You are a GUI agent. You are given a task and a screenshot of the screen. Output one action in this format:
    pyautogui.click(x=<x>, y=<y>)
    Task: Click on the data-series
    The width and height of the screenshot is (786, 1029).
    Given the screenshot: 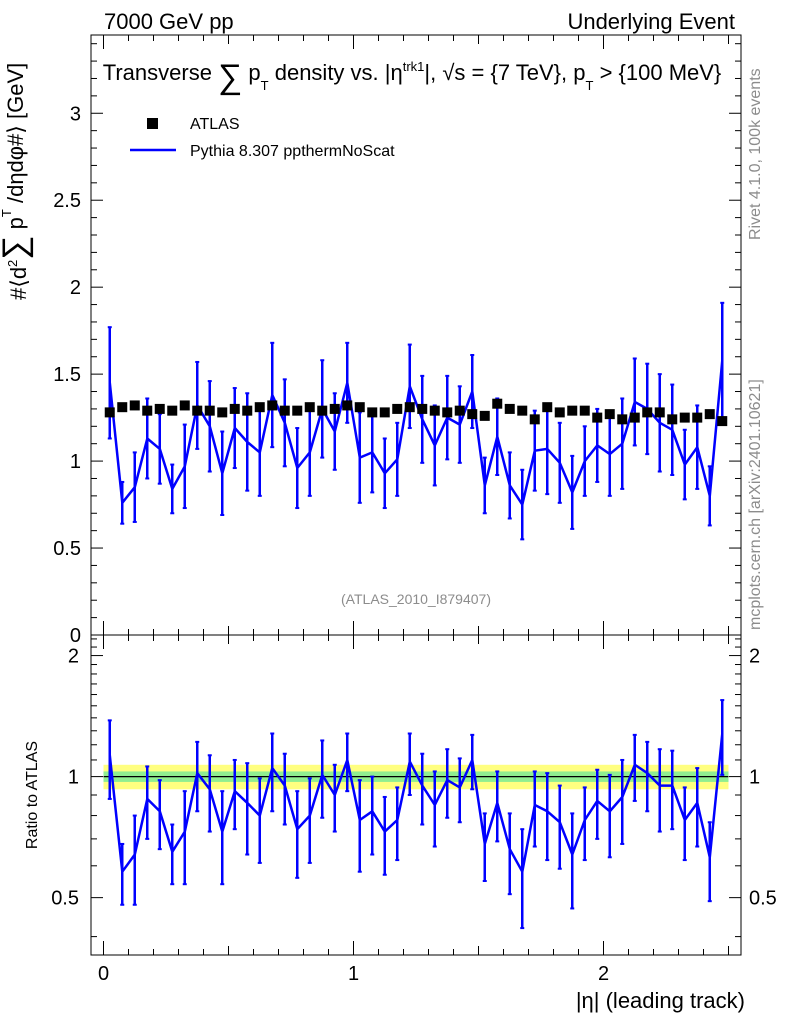 What is the action you would take?
    pyautogui.click(x=416, y=412)
    